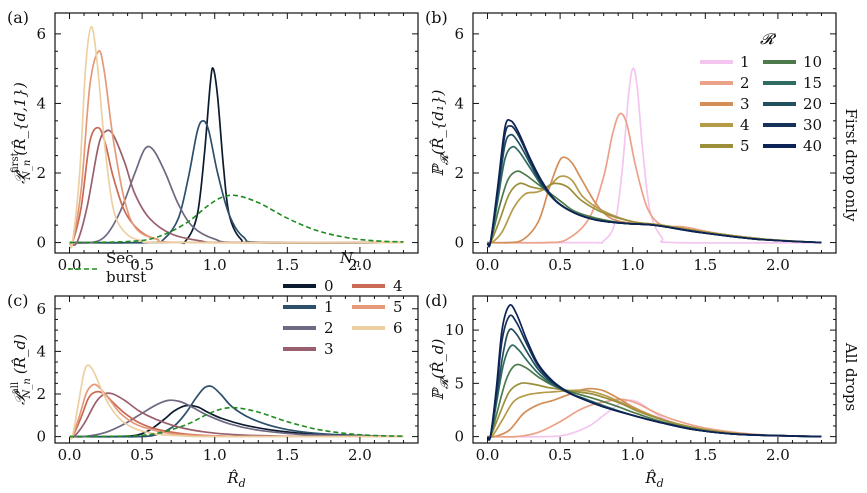 The height and width of the screenshot is (493, 867). I want to click on sec-burst-legend-label-2: burst, so click(126, 277).